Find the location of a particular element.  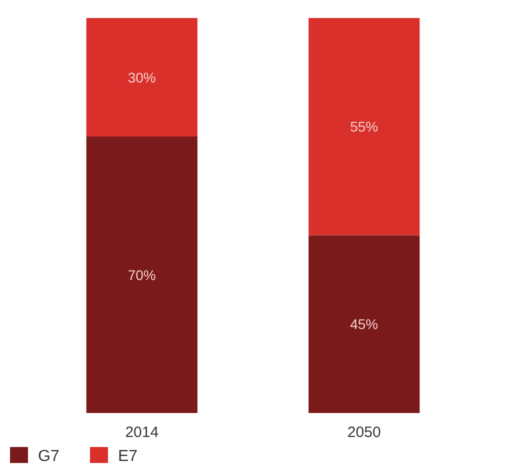

legend-label: G7 is located at coordinates (49, 456).